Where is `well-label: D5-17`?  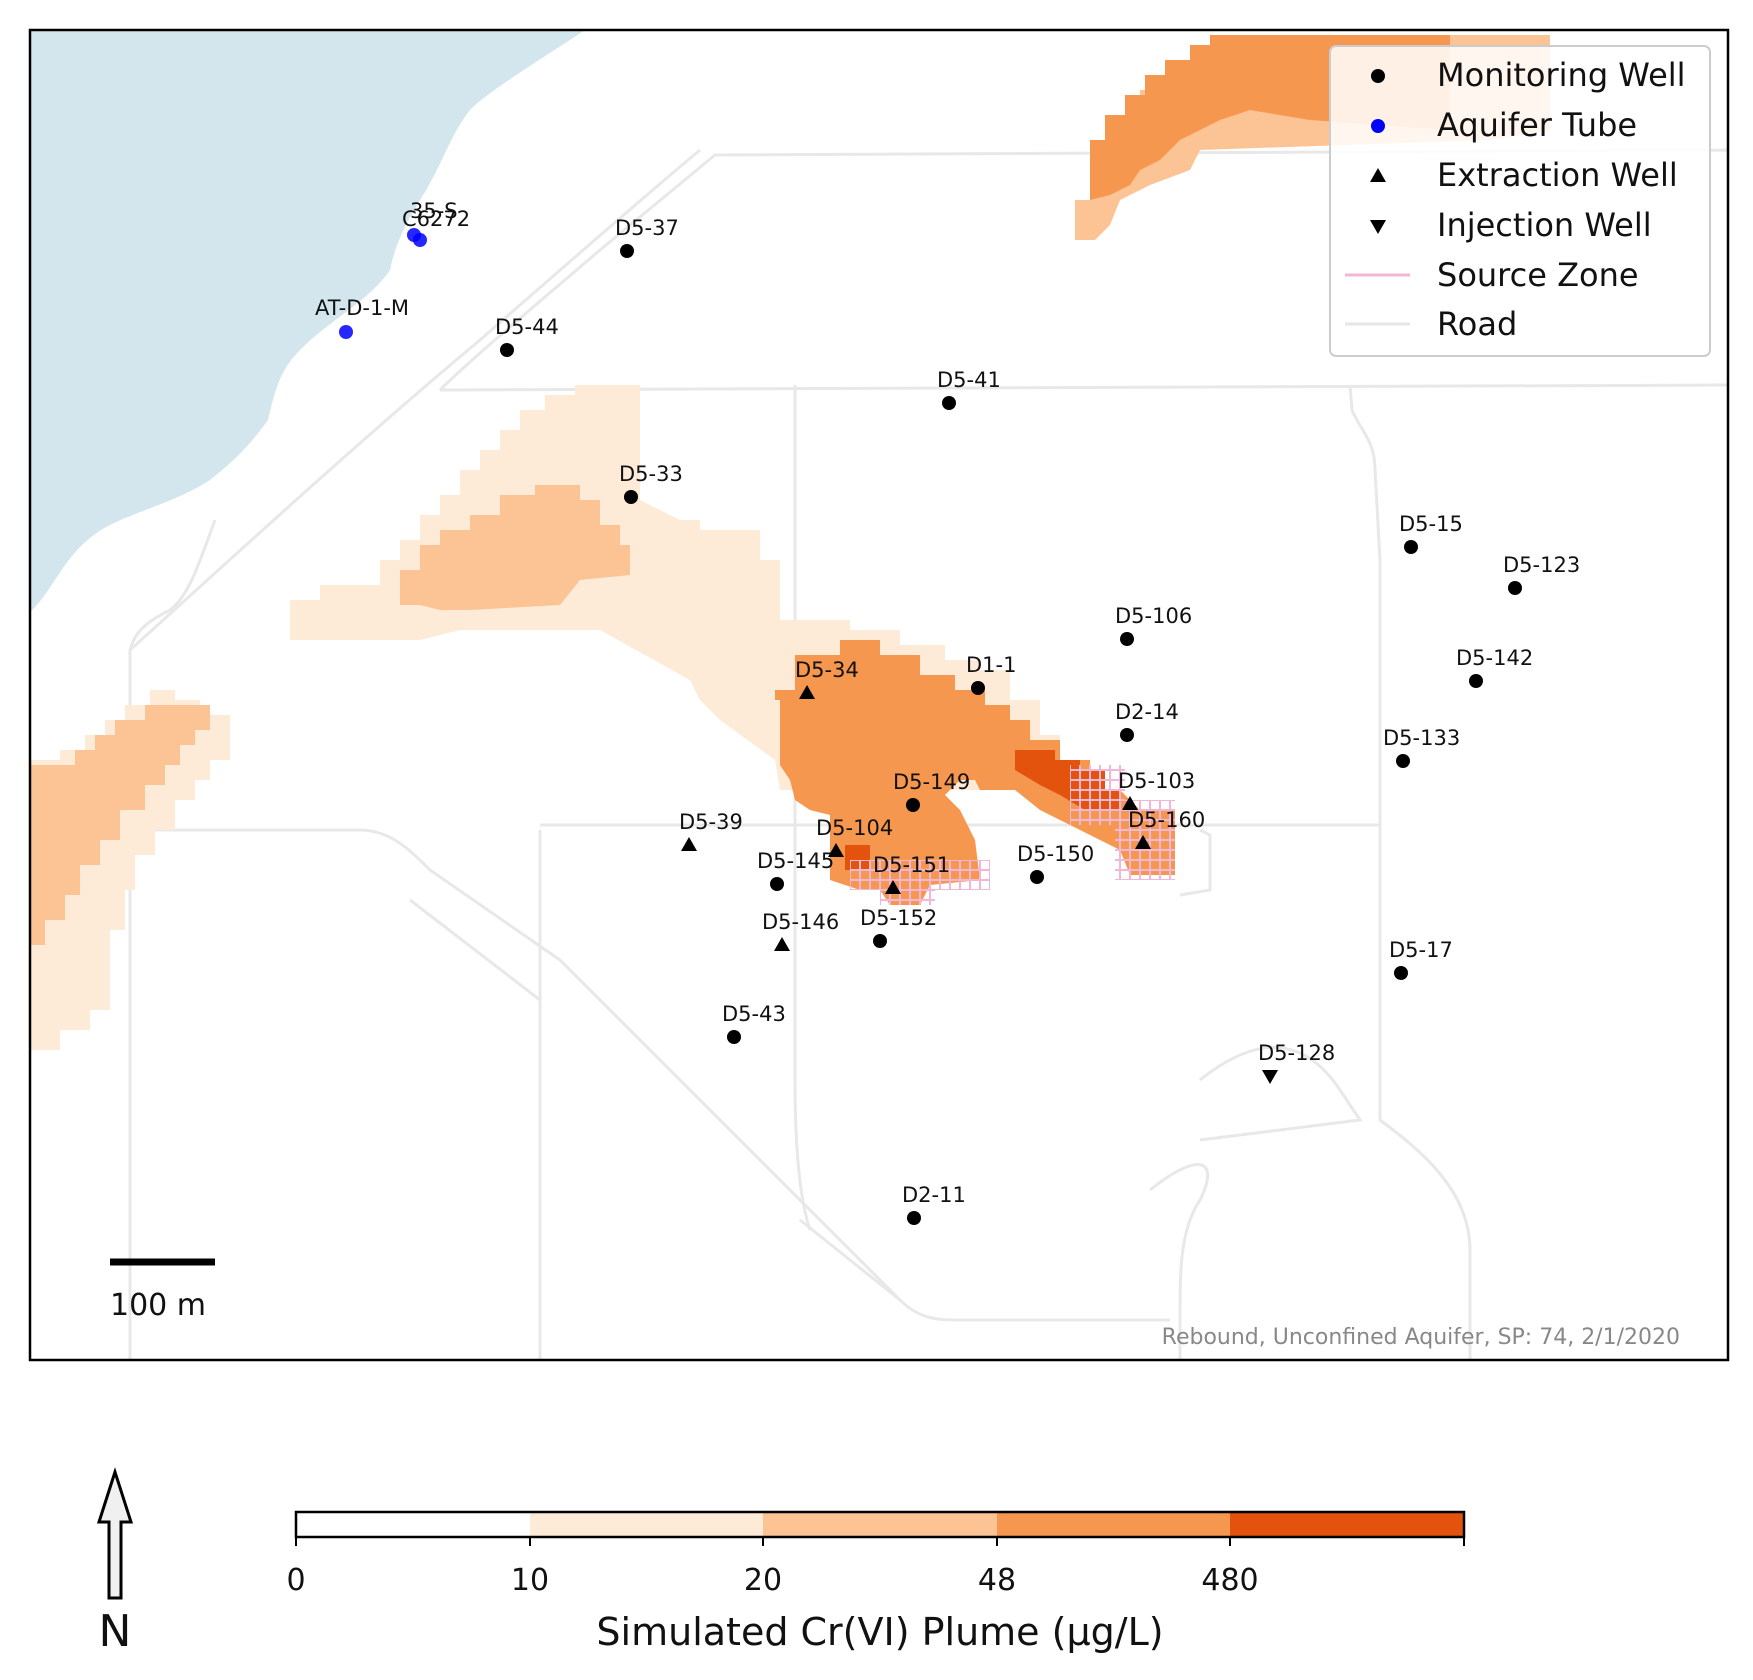
well-label: D5-17 is located at coordinates (1421, 950).